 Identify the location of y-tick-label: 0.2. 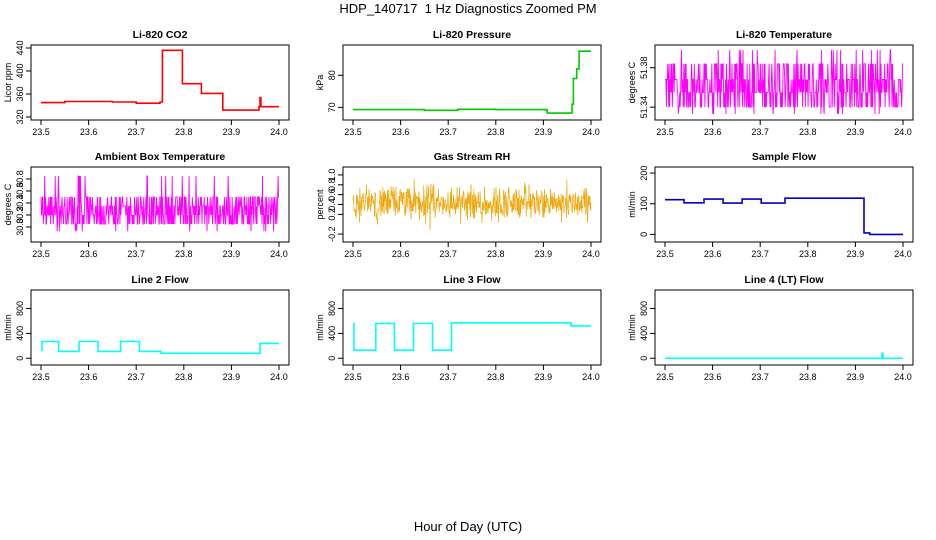
(332, 214).